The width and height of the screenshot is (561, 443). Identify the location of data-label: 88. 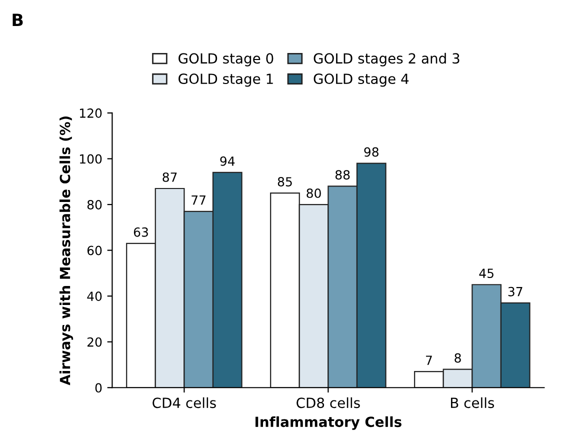
(342, 175).